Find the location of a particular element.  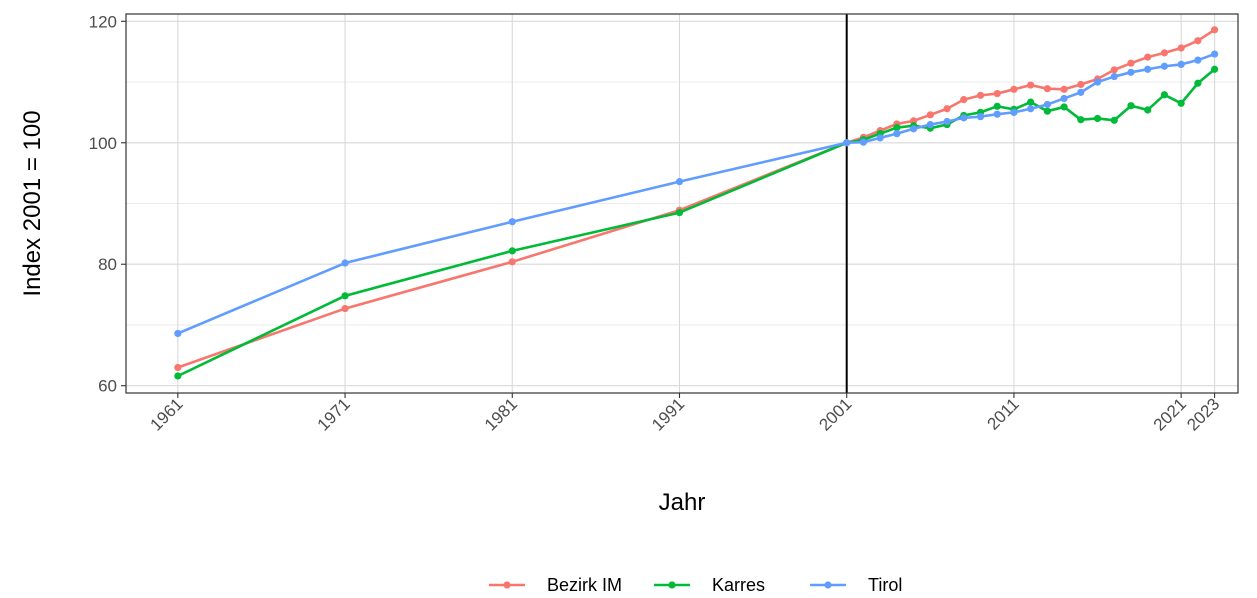

x-axis-title: Jahr is located at coordinates (682, 502).